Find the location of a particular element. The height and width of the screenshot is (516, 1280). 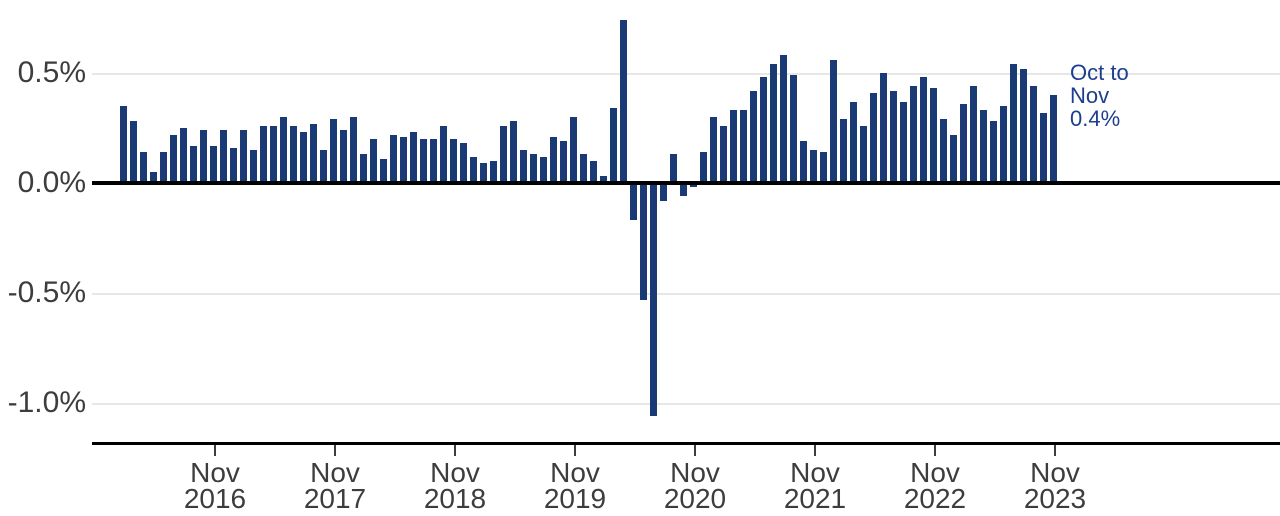

y-axis-tick-label: 0.0% is located at coordinates (51, 182).